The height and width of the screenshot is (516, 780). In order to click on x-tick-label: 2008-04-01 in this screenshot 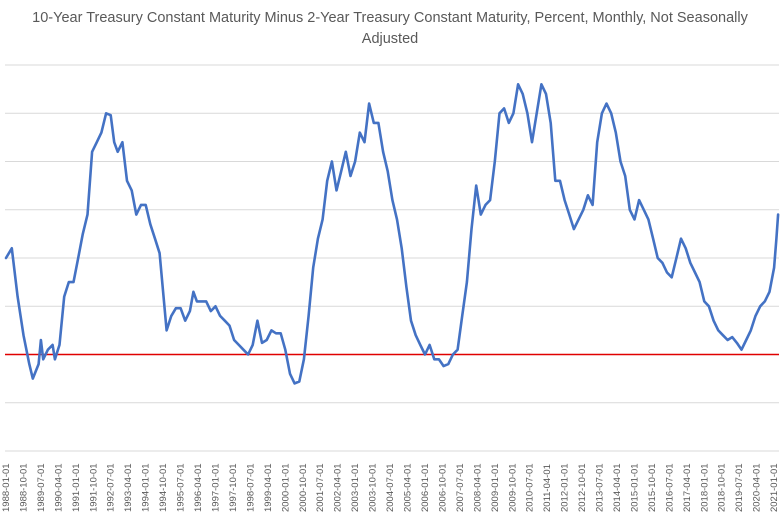, I will do `click(477, 487)`.